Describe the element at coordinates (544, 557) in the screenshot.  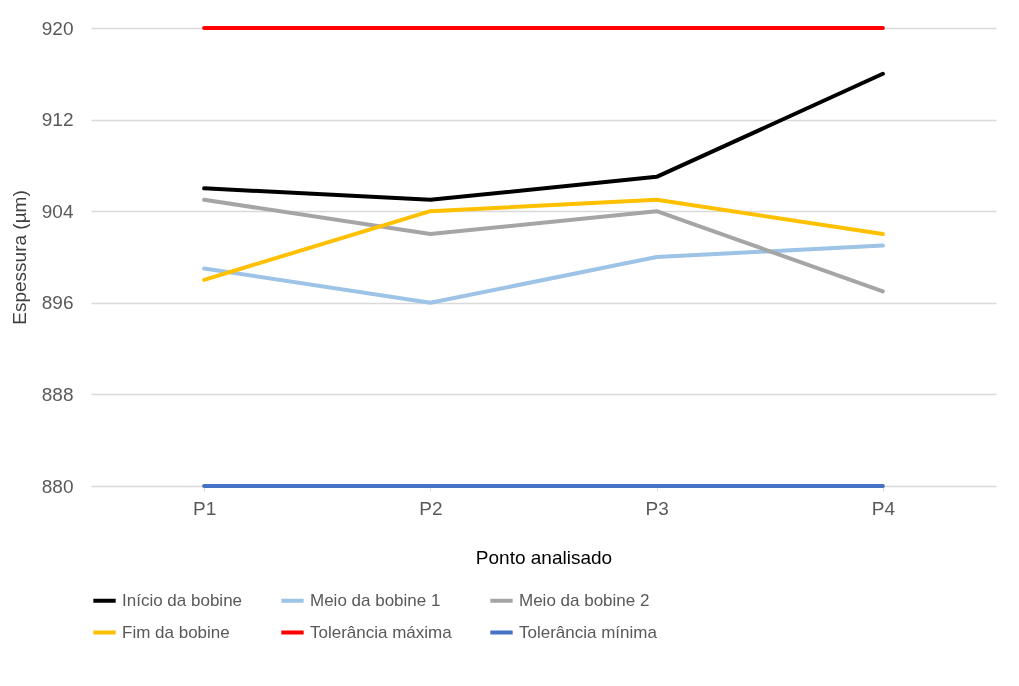
I see `x-axis-title: Ponto analisado` at that location.